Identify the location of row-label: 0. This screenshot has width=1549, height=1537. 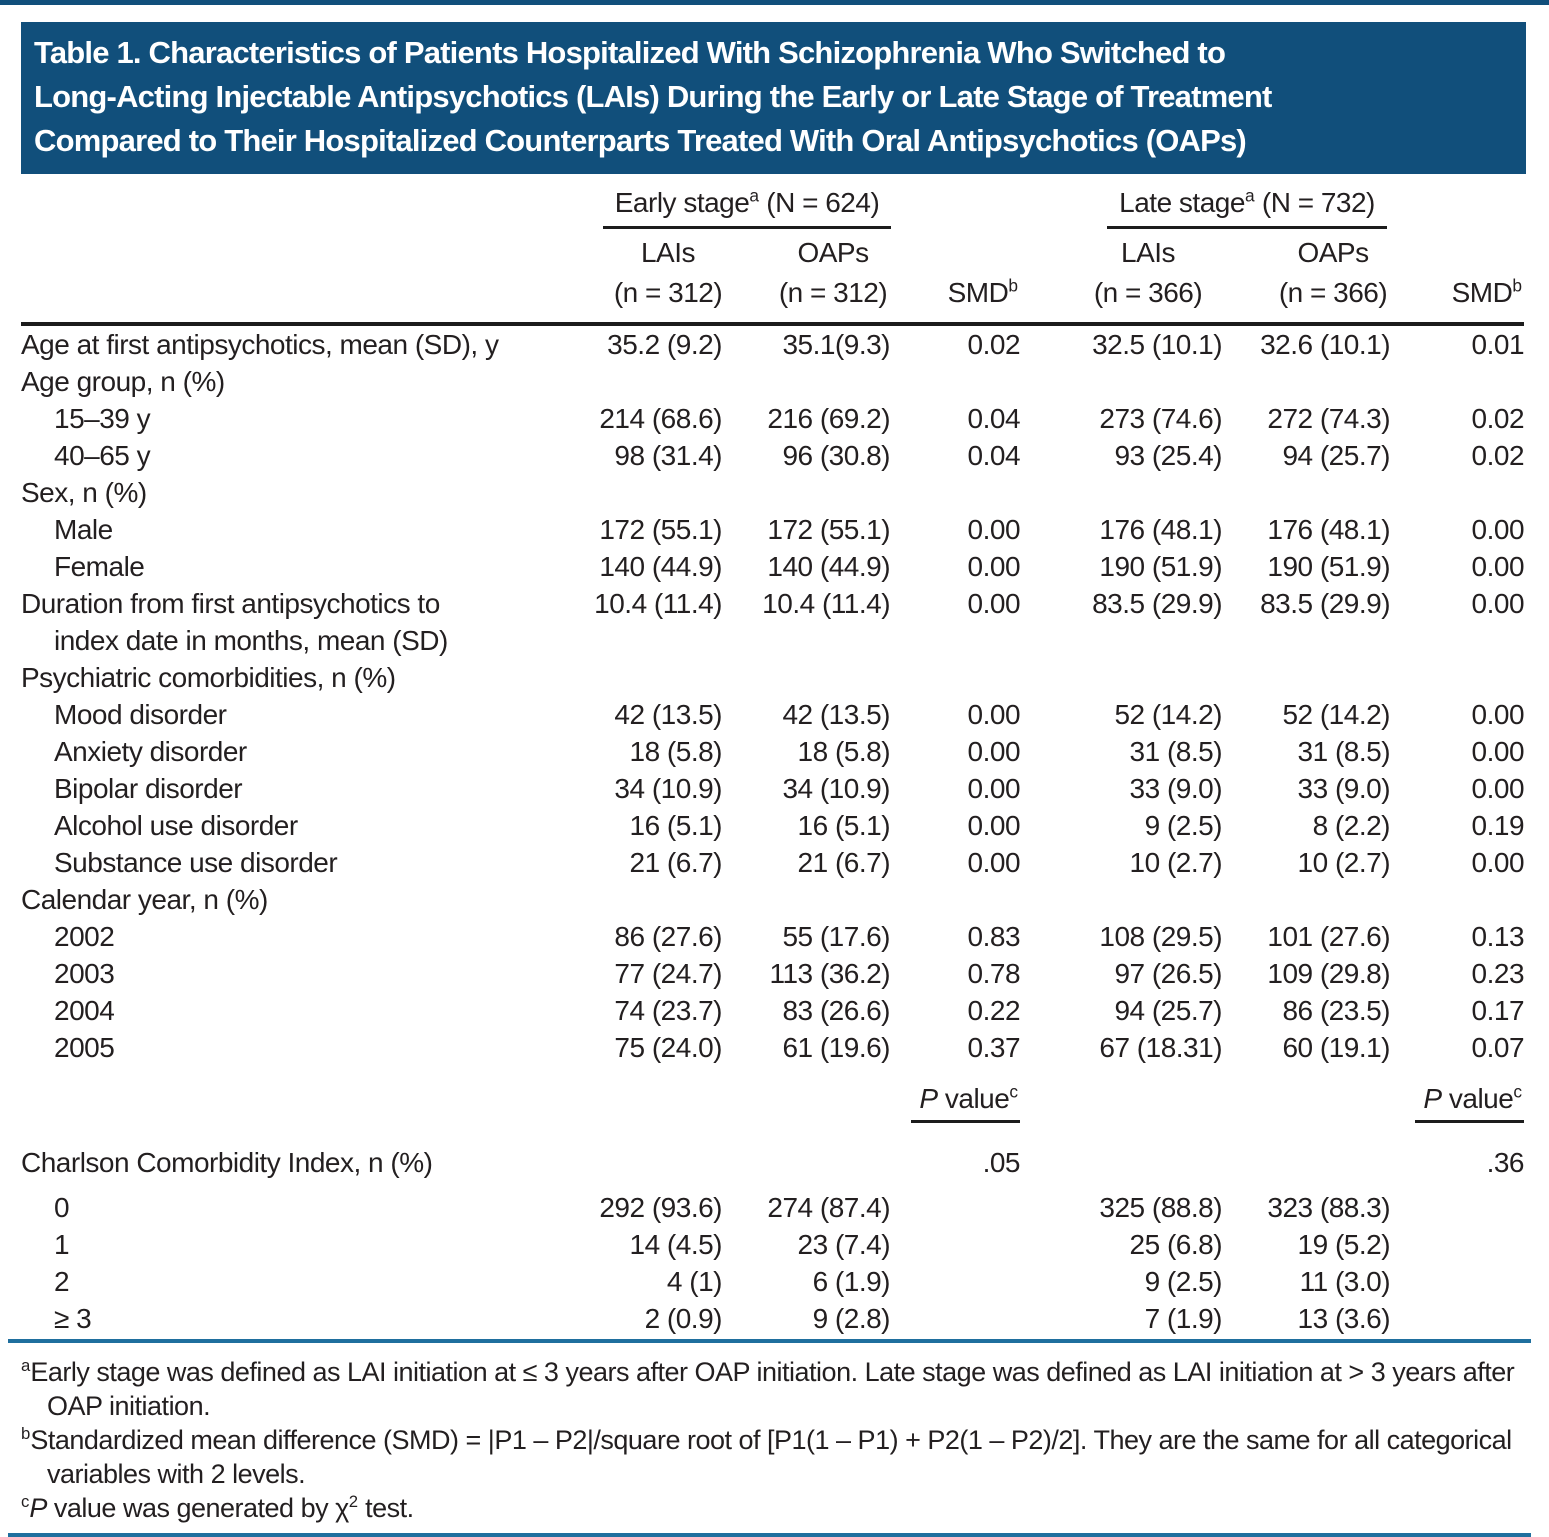
(62, 1207).